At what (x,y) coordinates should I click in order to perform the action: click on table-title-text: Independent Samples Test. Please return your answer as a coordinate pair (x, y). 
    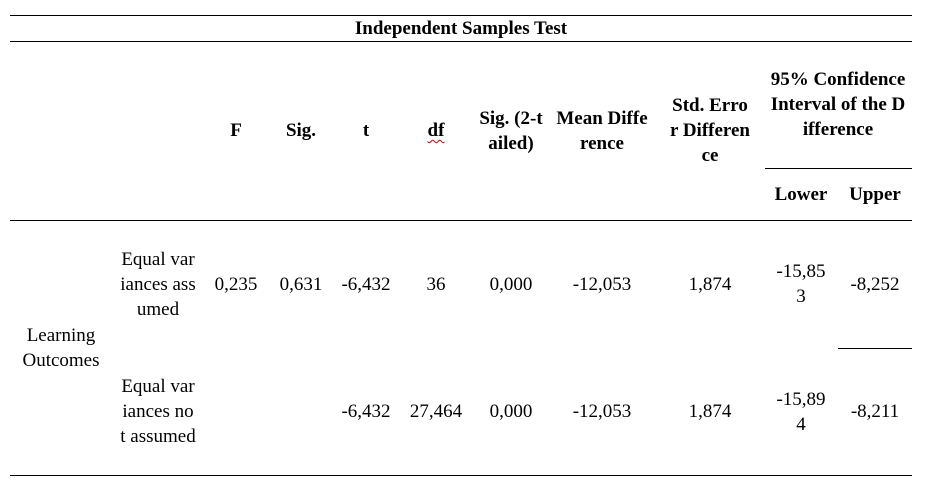
    Looking at the image, I should click on (461, 28).